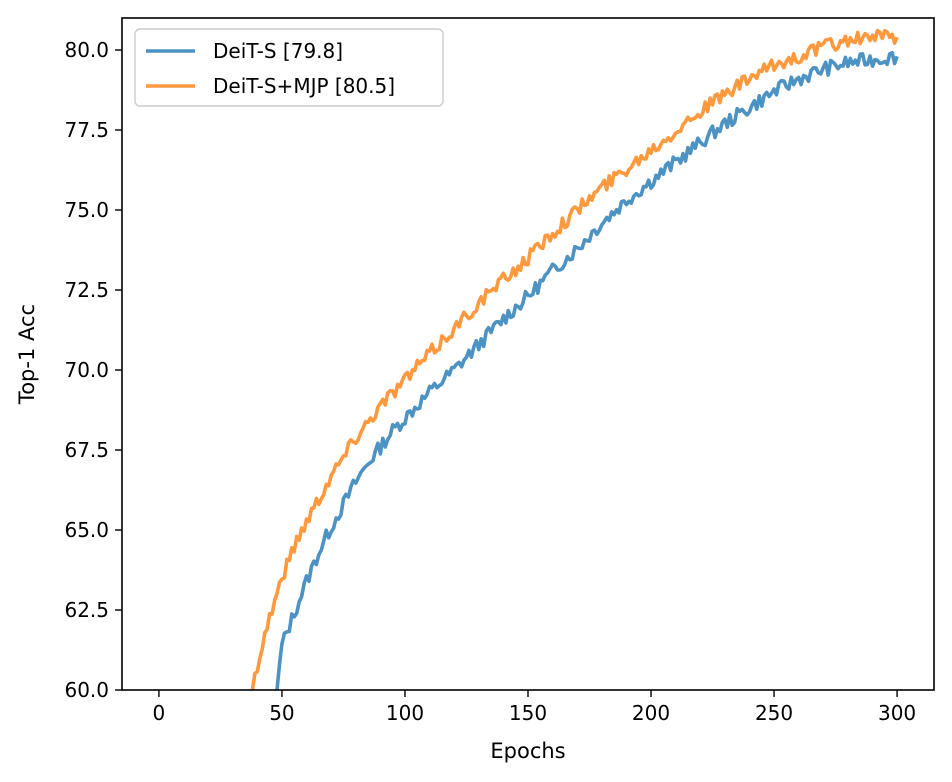 Image resolution: width=952 pixels, height=782 pixels. What do you see at coordinates (86, 130) in the screenshot?
I see `y-tick-label: 77.5` at bounding box center [86, 130].